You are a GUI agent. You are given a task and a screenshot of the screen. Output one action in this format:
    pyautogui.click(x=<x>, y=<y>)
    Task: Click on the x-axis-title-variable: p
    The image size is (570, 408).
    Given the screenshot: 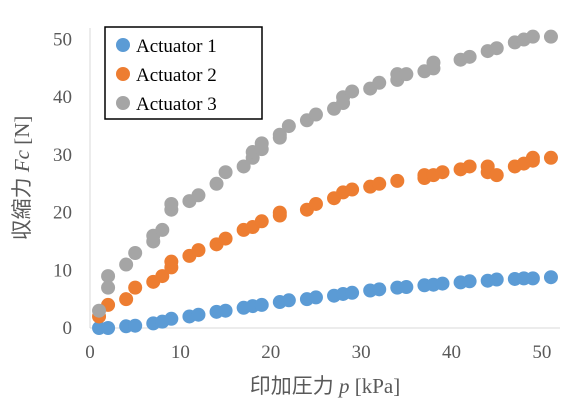 What is the action you would take?
    pyautogui.click(x=343, y=386)
    